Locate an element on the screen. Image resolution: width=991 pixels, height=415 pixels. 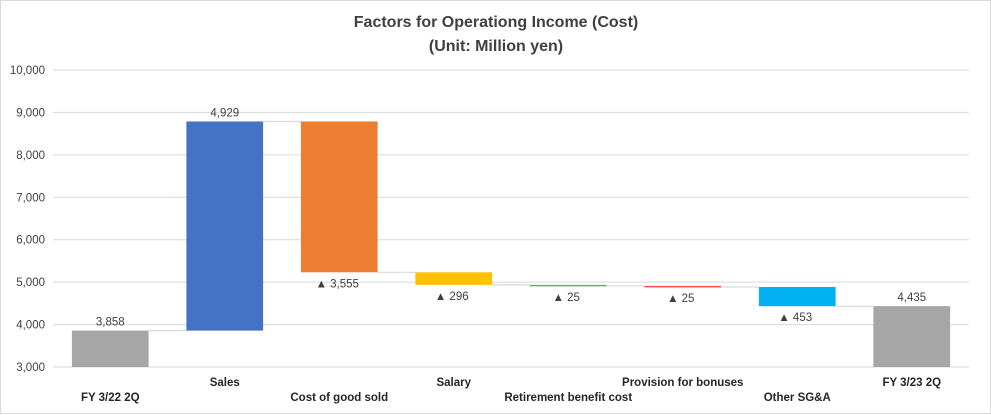
bar-sales is located at coordinates (225, 226).